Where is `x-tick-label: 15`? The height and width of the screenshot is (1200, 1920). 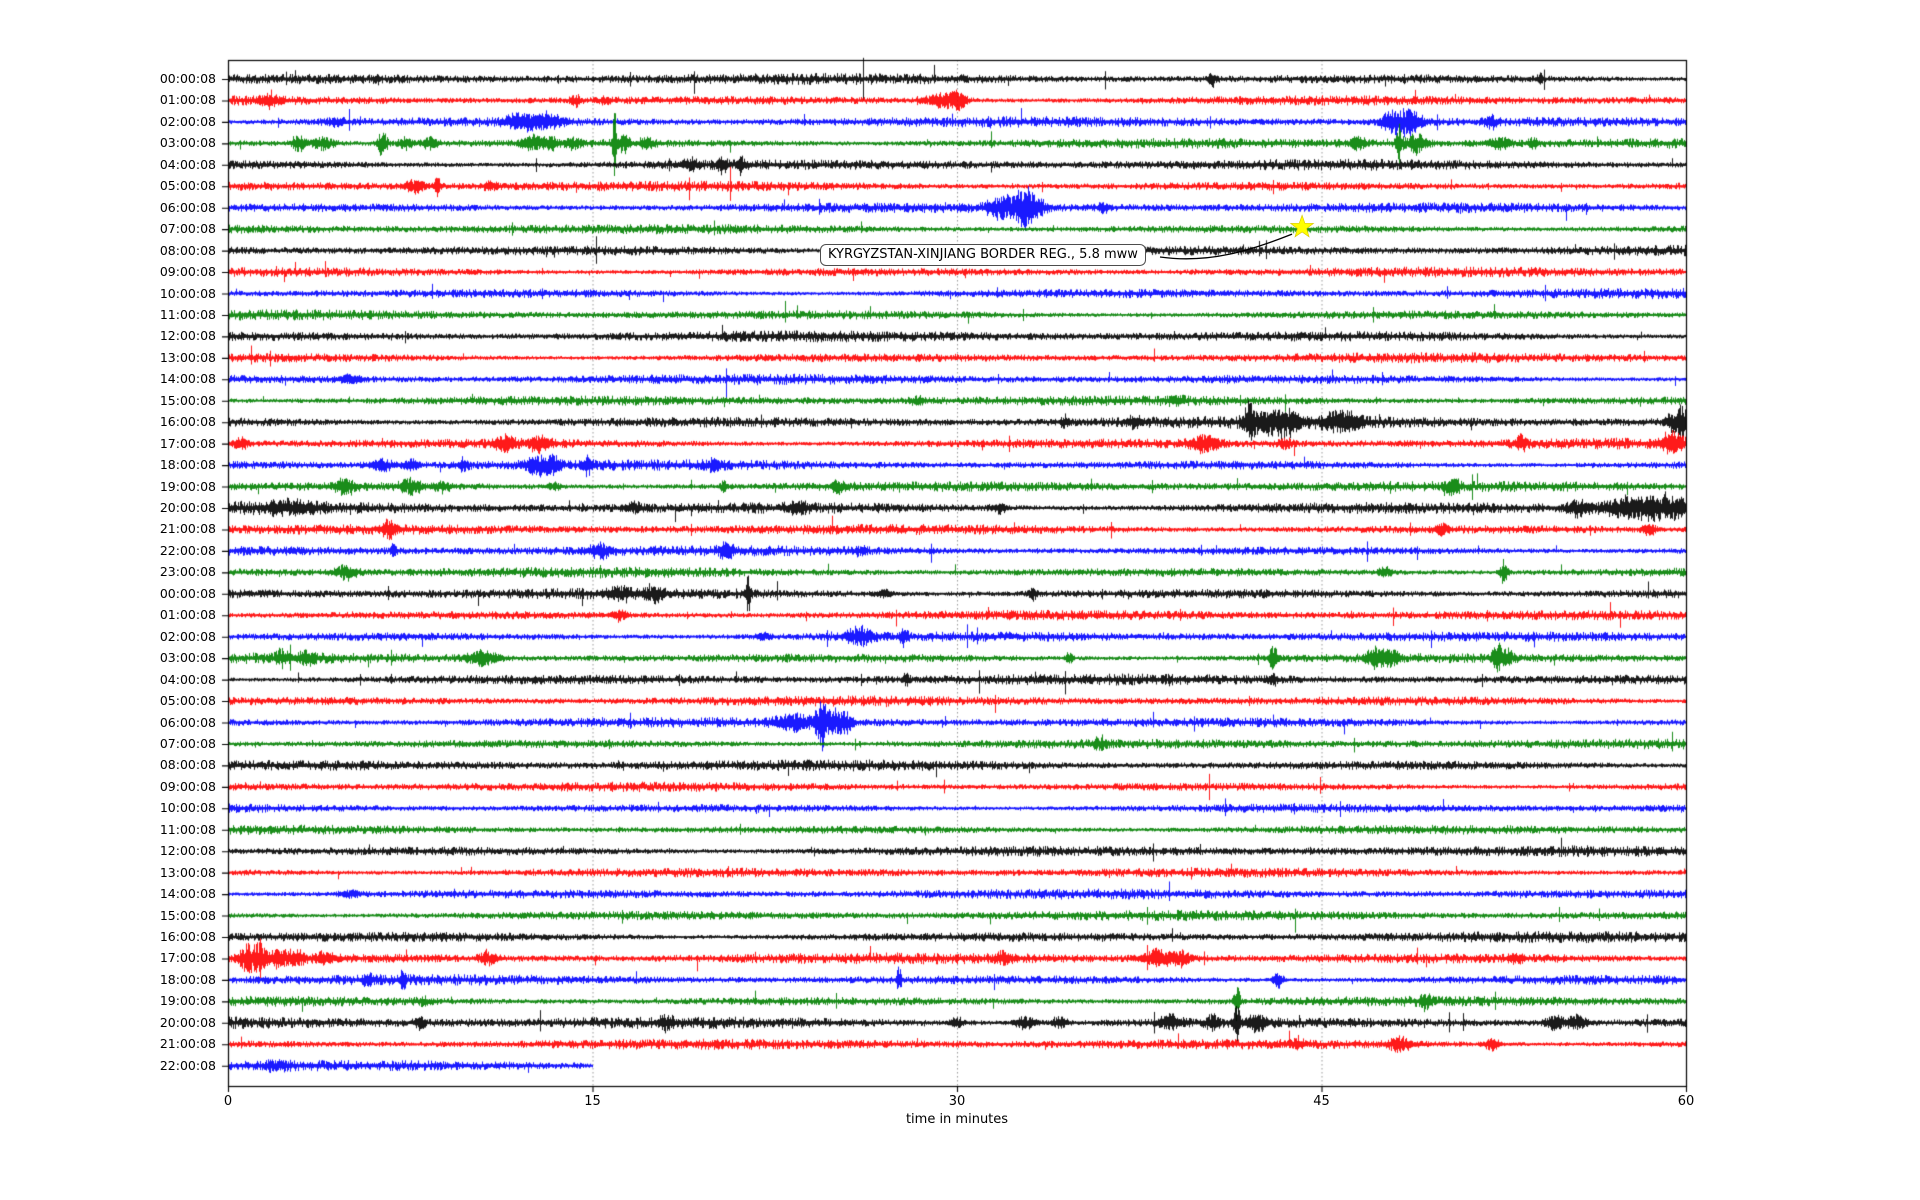
x-tick-label: 15 is located at coordinates (592, 1101).